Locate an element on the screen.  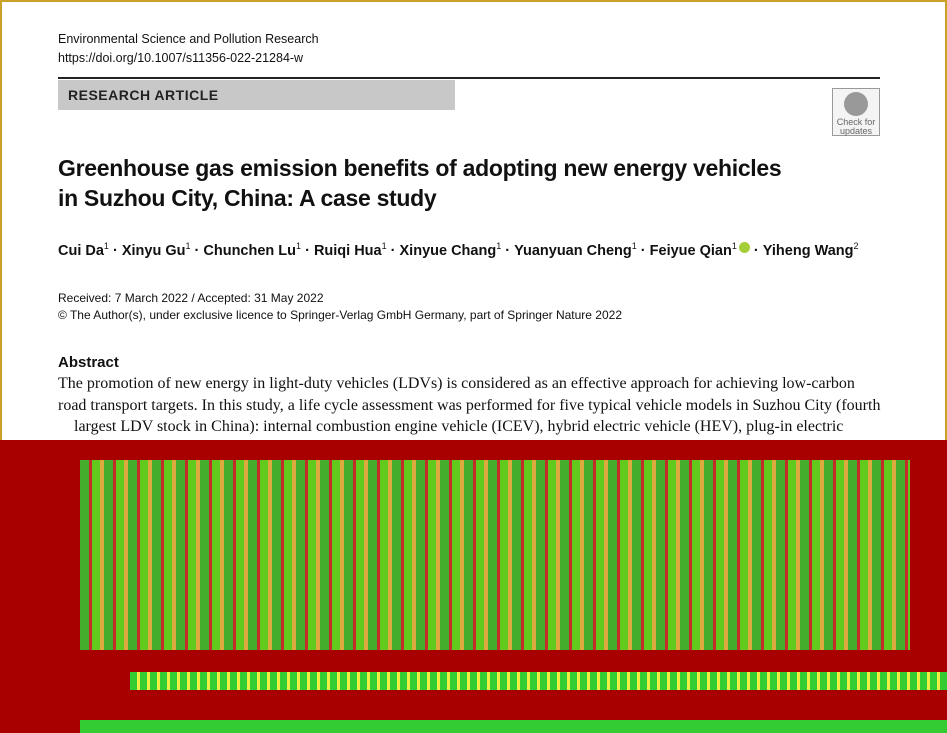
check-text: updates is located at coordinates (856, 131).